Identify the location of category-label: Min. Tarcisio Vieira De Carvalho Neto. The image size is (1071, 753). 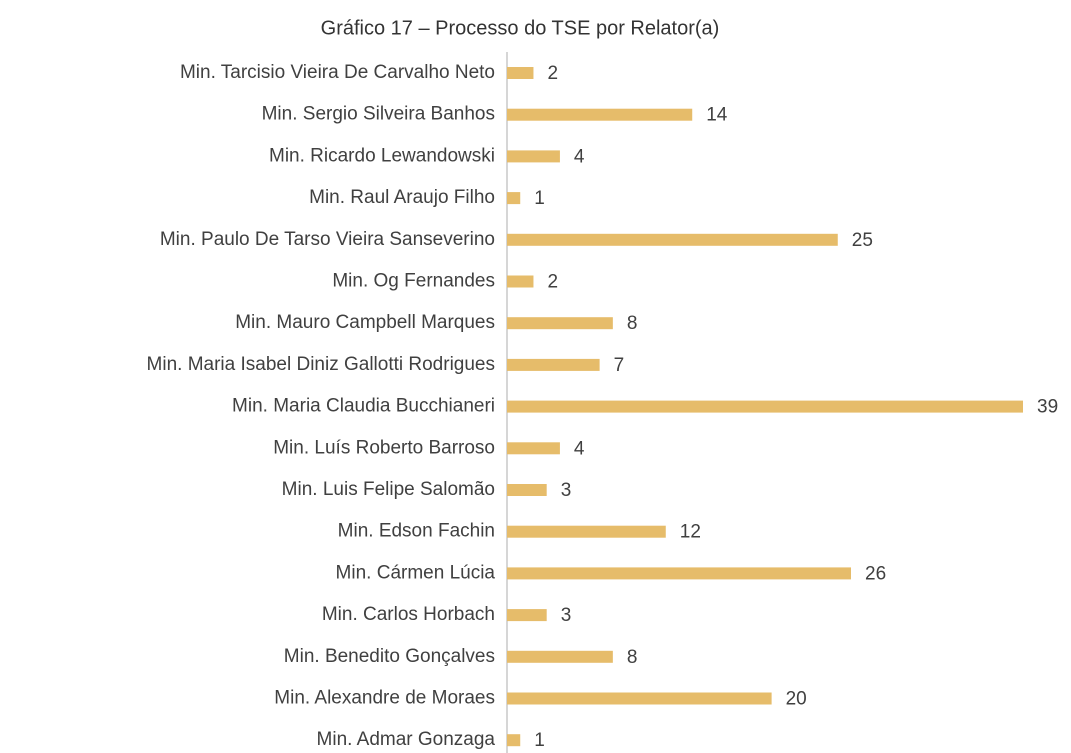
(337, 72).